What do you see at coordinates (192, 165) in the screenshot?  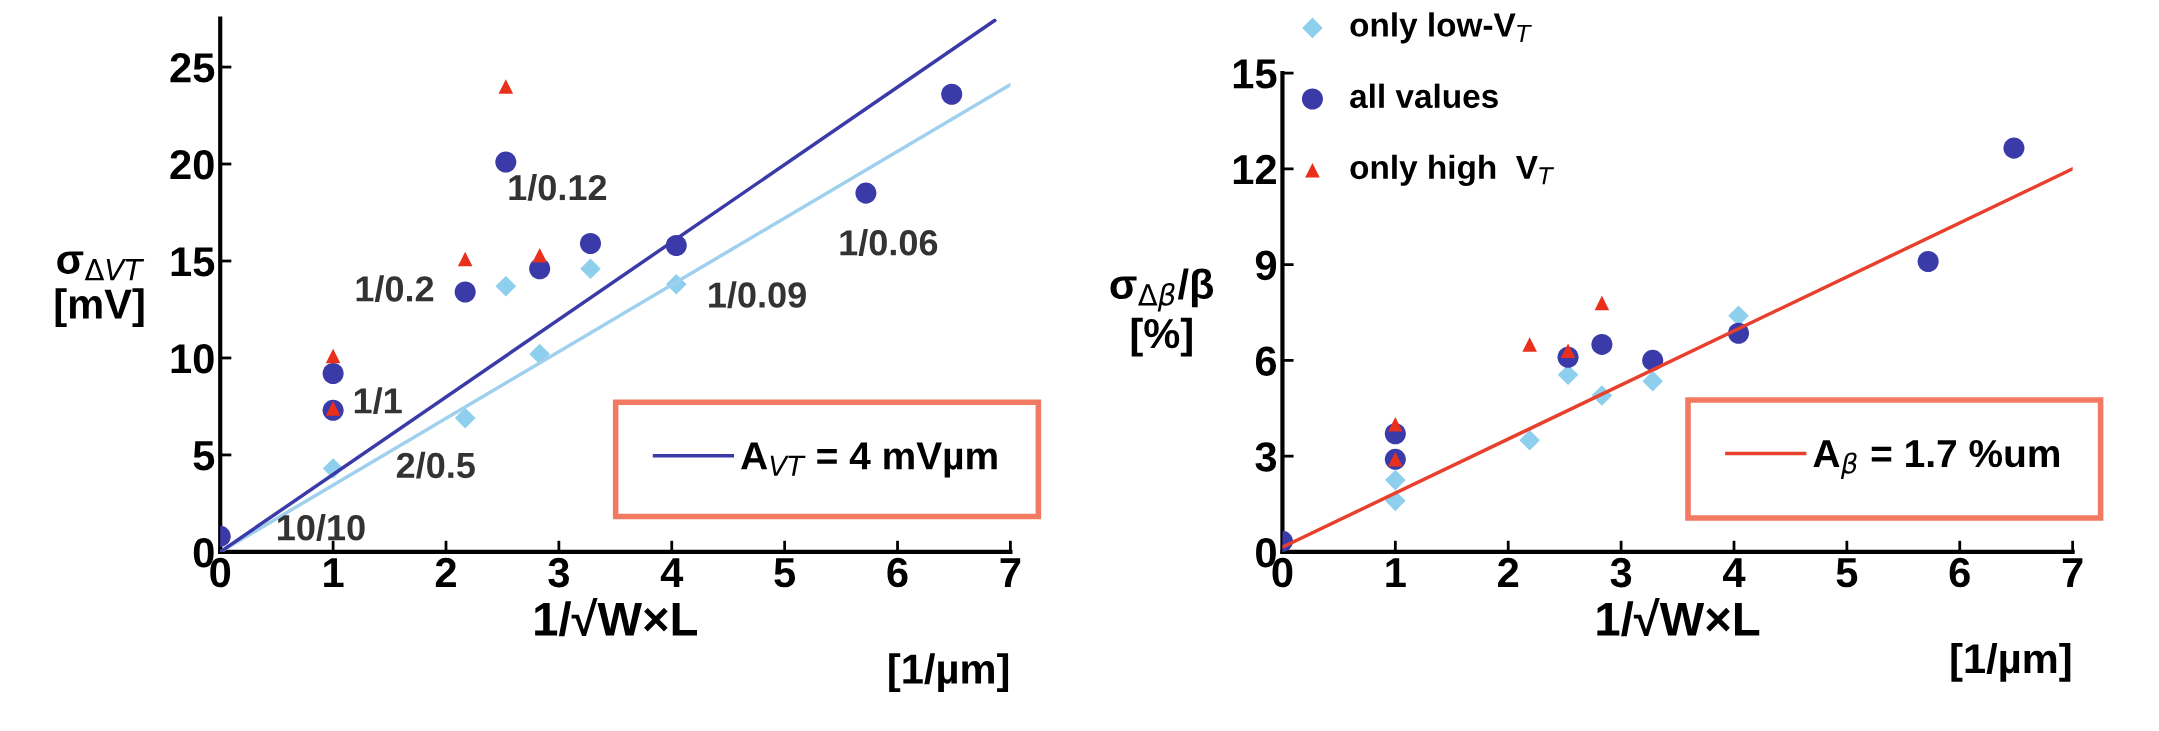 I see `y-tick-label: 20` at bounding box center [192, 165].